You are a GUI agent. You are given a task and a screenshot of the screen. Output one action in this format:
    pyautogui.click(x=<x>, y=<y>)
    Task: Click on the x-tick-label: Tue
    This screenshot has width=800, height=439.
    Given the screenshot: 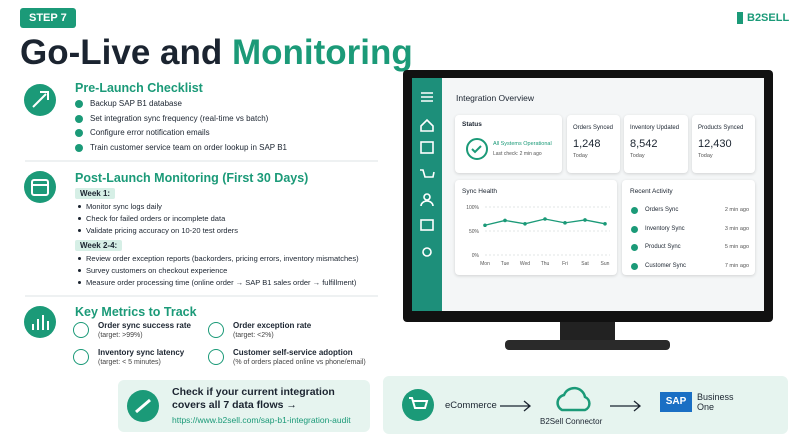 What is the action you would take?
    pyautogui.click(x=505, y=264)
    